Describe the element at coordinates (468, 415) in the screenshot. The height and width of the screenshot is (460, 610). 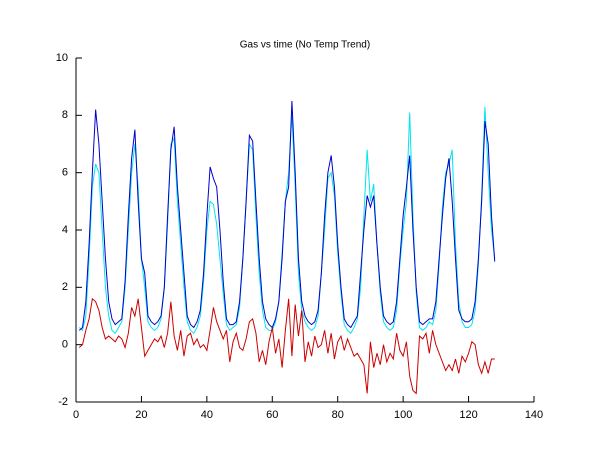
I see `x-tick-label: 120` at that location.